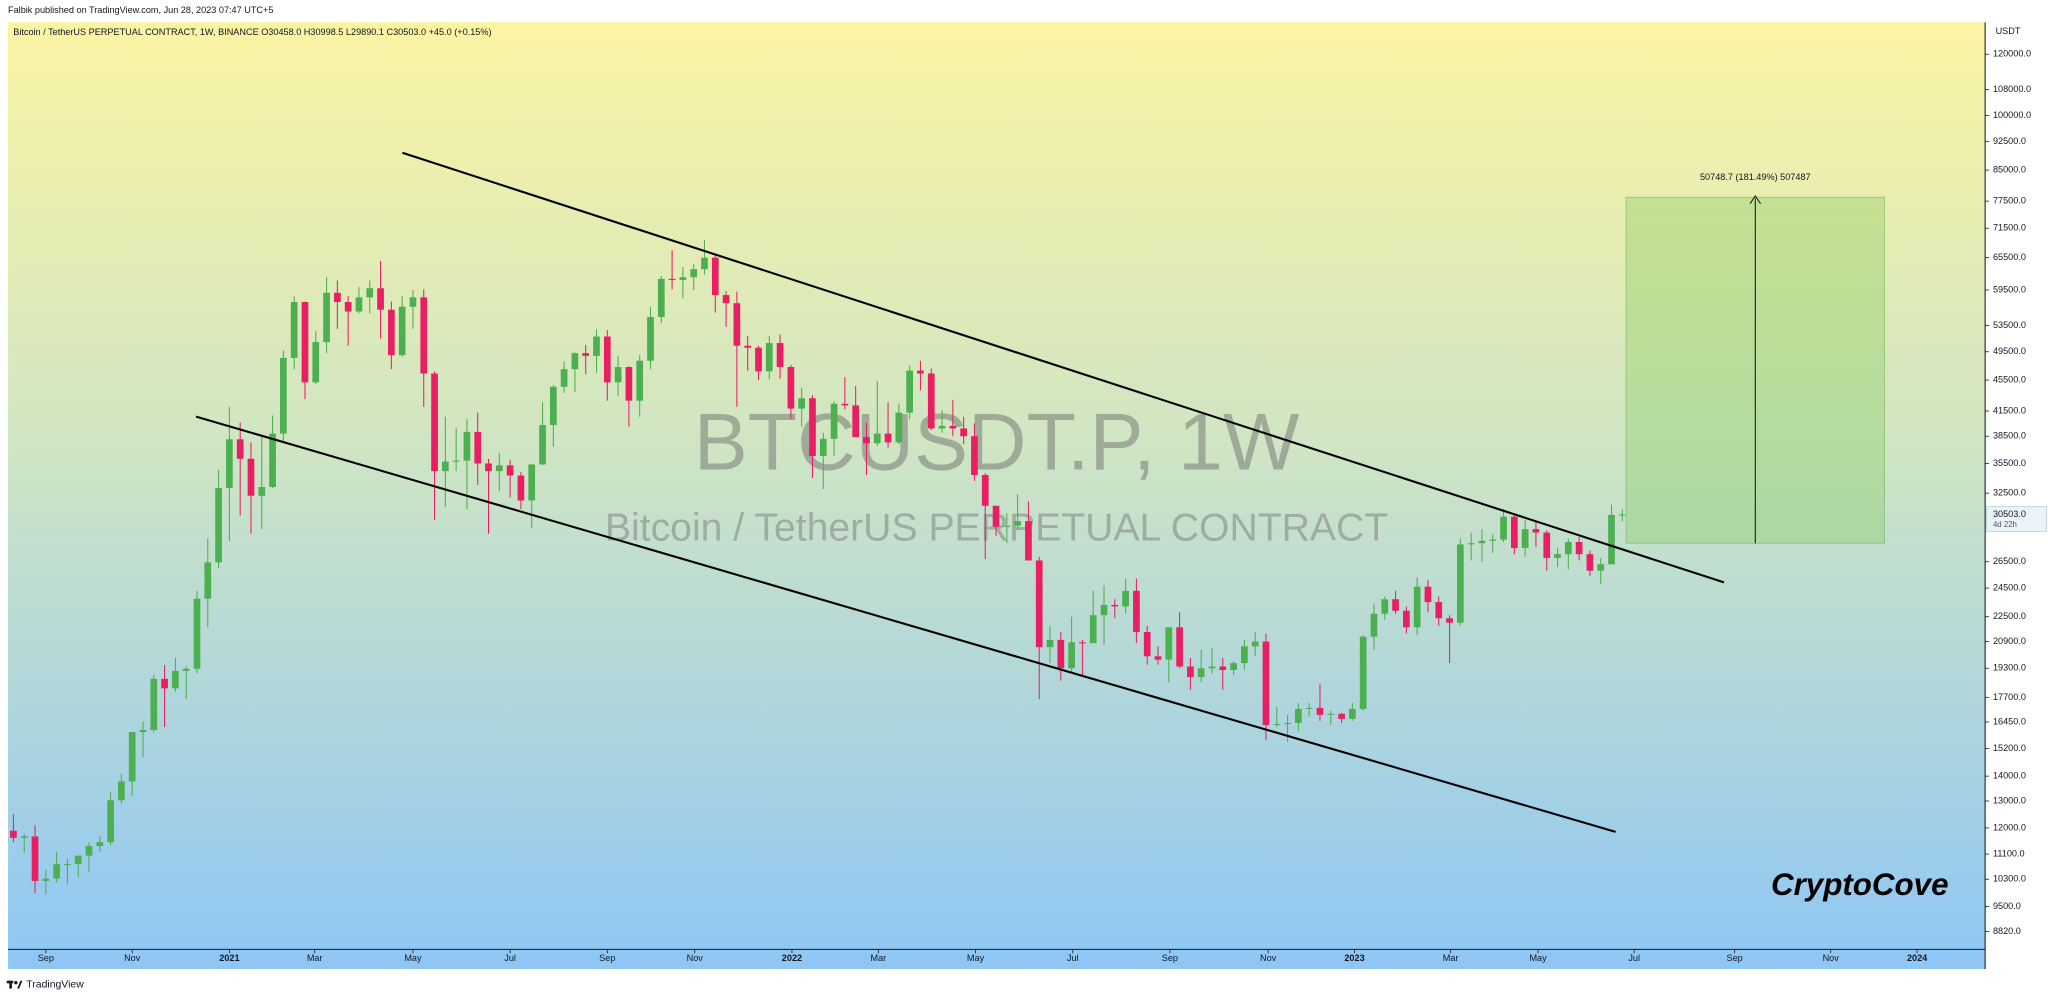 This screenshot has height=999, width=2048. What do you see at coordinates (2009, 879) in the screenshot?
I see `y-tick-label: 10300.0` at bounding box center [2009, 879].